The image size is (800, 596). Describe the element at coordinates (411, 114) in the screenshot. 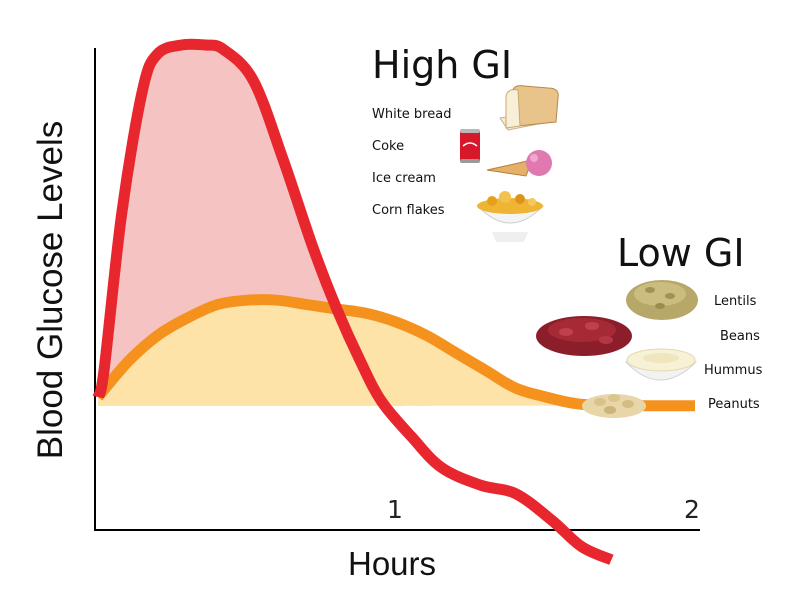

I see `food-label-white-bread: White bread` at that location.